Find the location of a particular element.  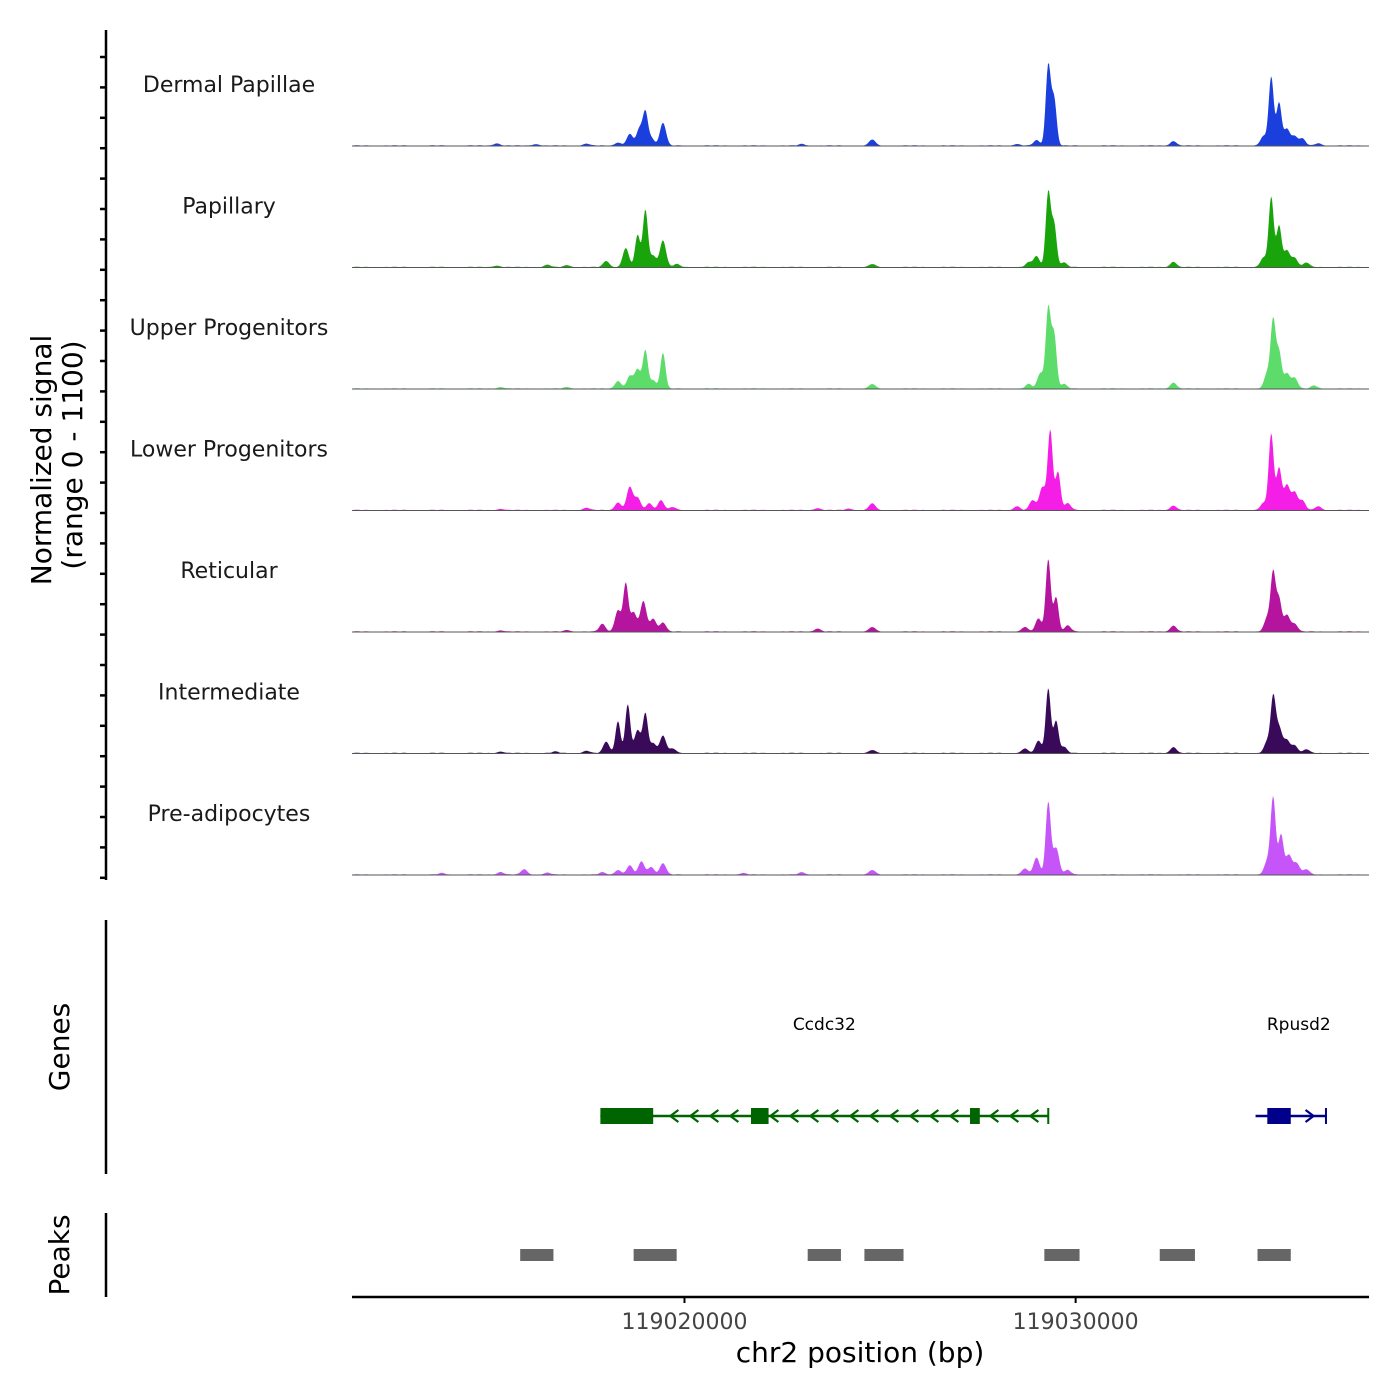

gene-label: Rpusd2 is located at coordinates (1299, 1025).